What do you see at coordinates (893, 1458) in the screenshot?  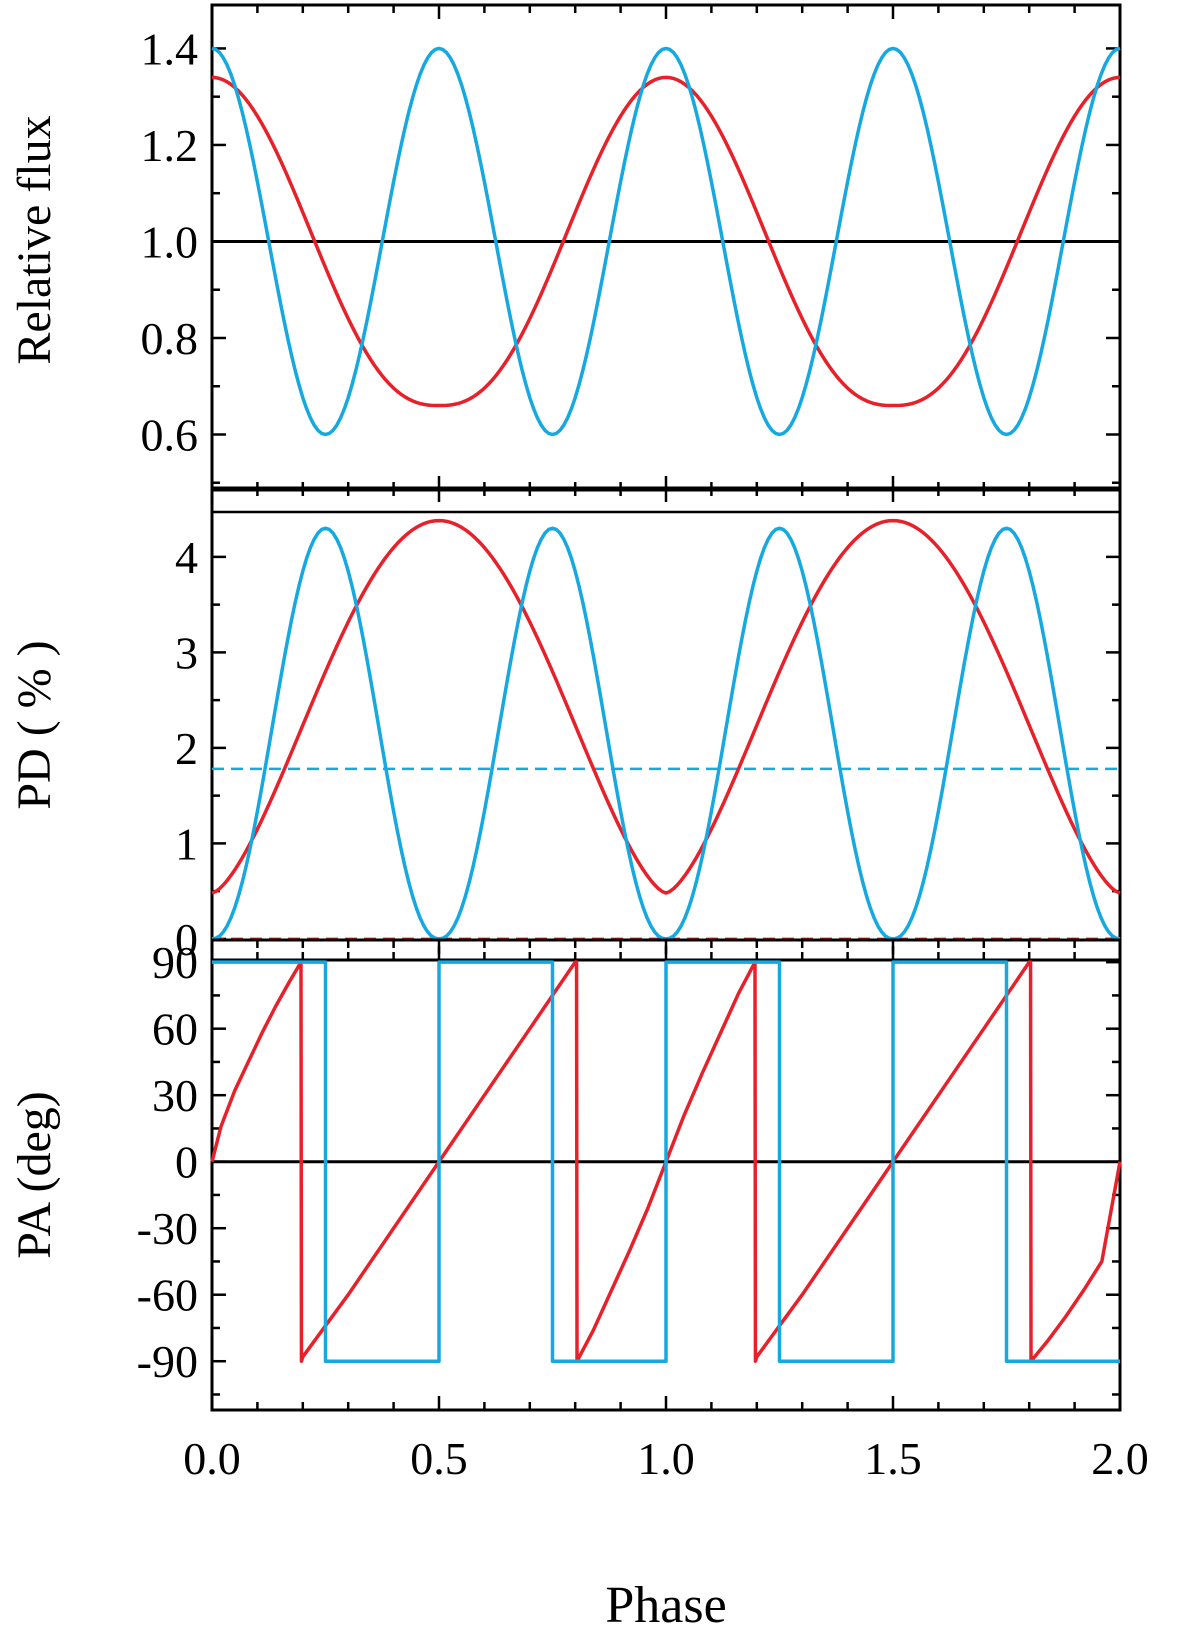 I see `x-tick-label: 1.5` at bounding box center [893, 1458].